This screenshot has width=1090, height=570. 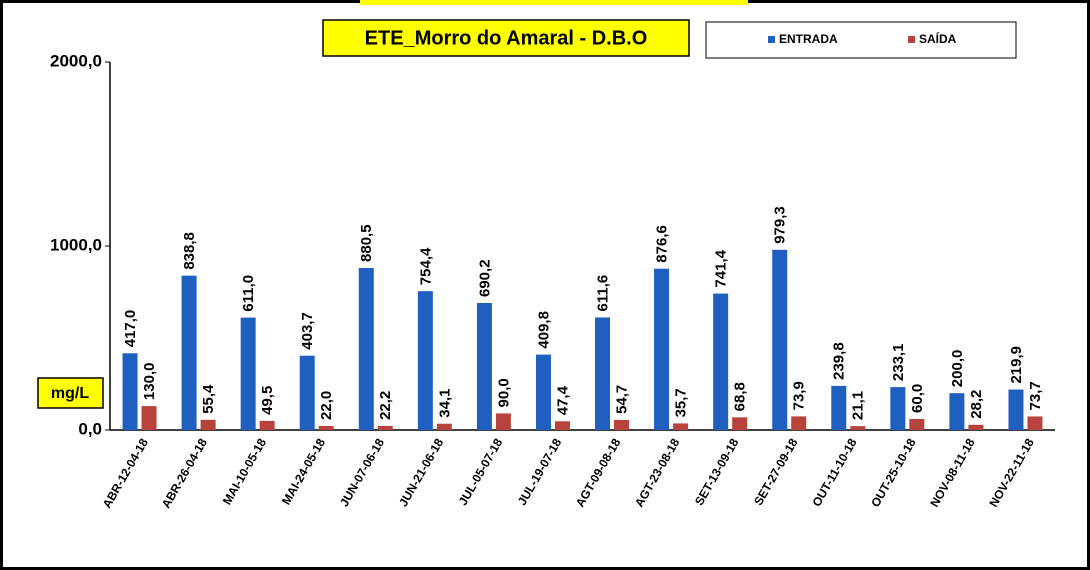 What do you see at coordinates (799, 395) in the screenshot?
I see `data-label: 73,9` at bounding box center [799, 395].